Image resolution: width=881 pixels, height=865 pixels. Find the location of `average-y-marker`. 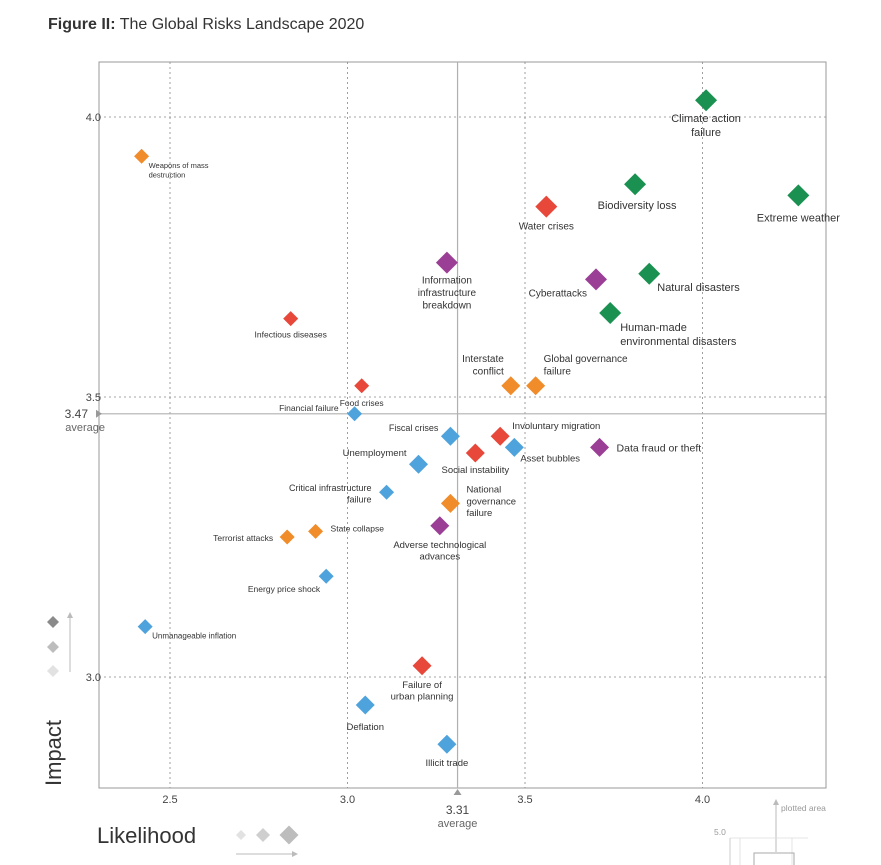

average-y-marker is located at coordinates (99, 413).